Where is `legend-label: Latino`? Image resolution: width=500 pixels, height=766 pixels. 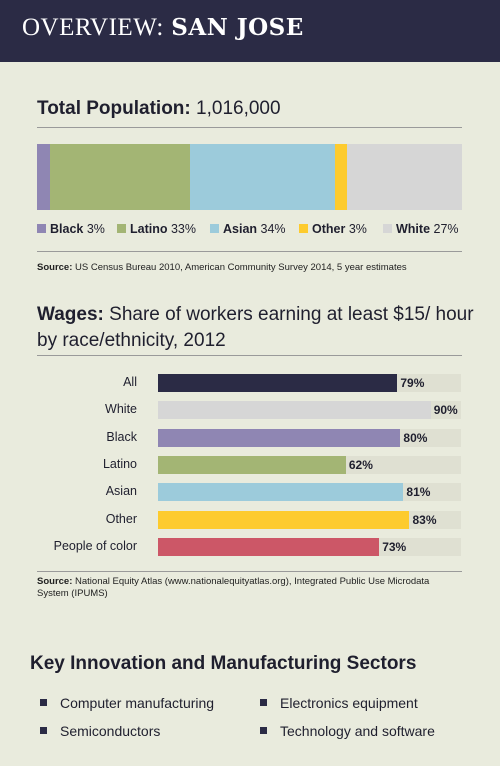 legend-label: Latino is located at coordinates (149, 229).